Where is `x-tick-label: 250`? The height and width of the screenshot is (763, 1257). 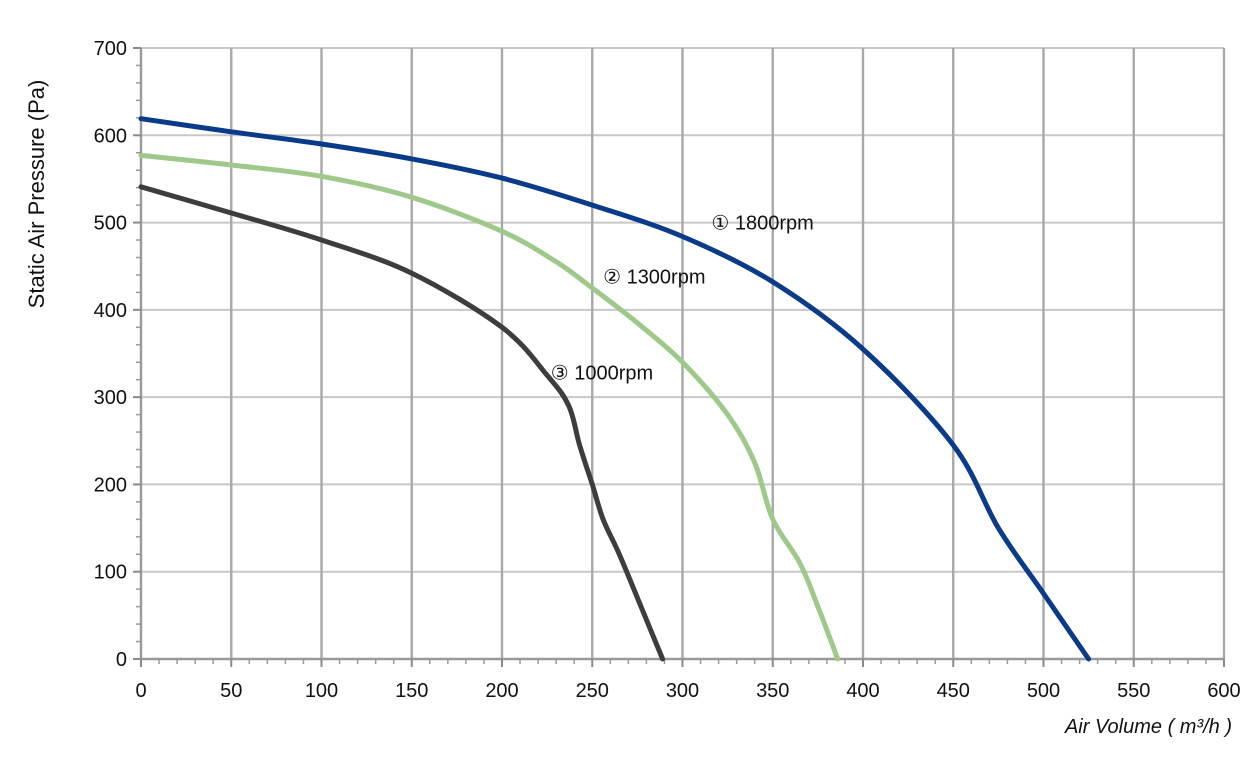
x-tick-label: 250 is located at coordinates (592, 691).